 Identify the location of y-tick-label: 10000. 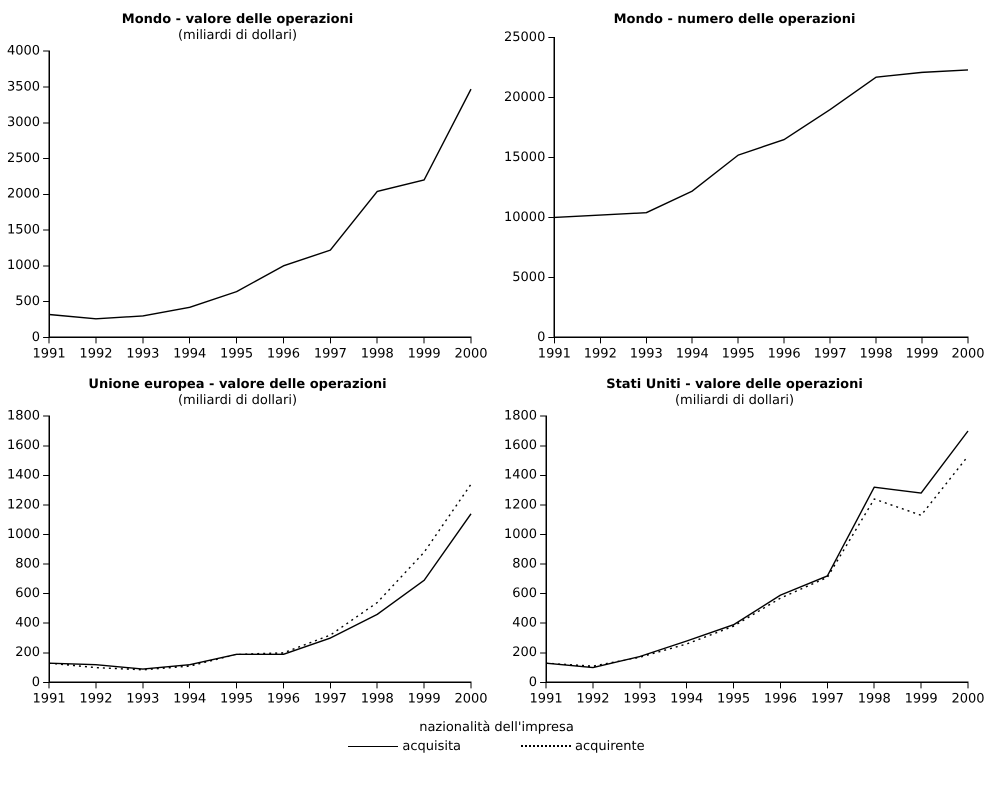
(525, 217).